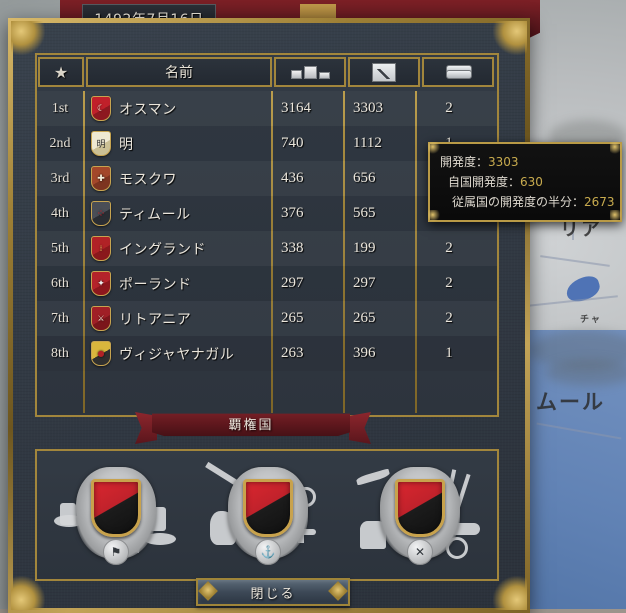 The height and width of the screenshot is (613, 626). I want to click on row-value-development: 740, so click(292, 143).